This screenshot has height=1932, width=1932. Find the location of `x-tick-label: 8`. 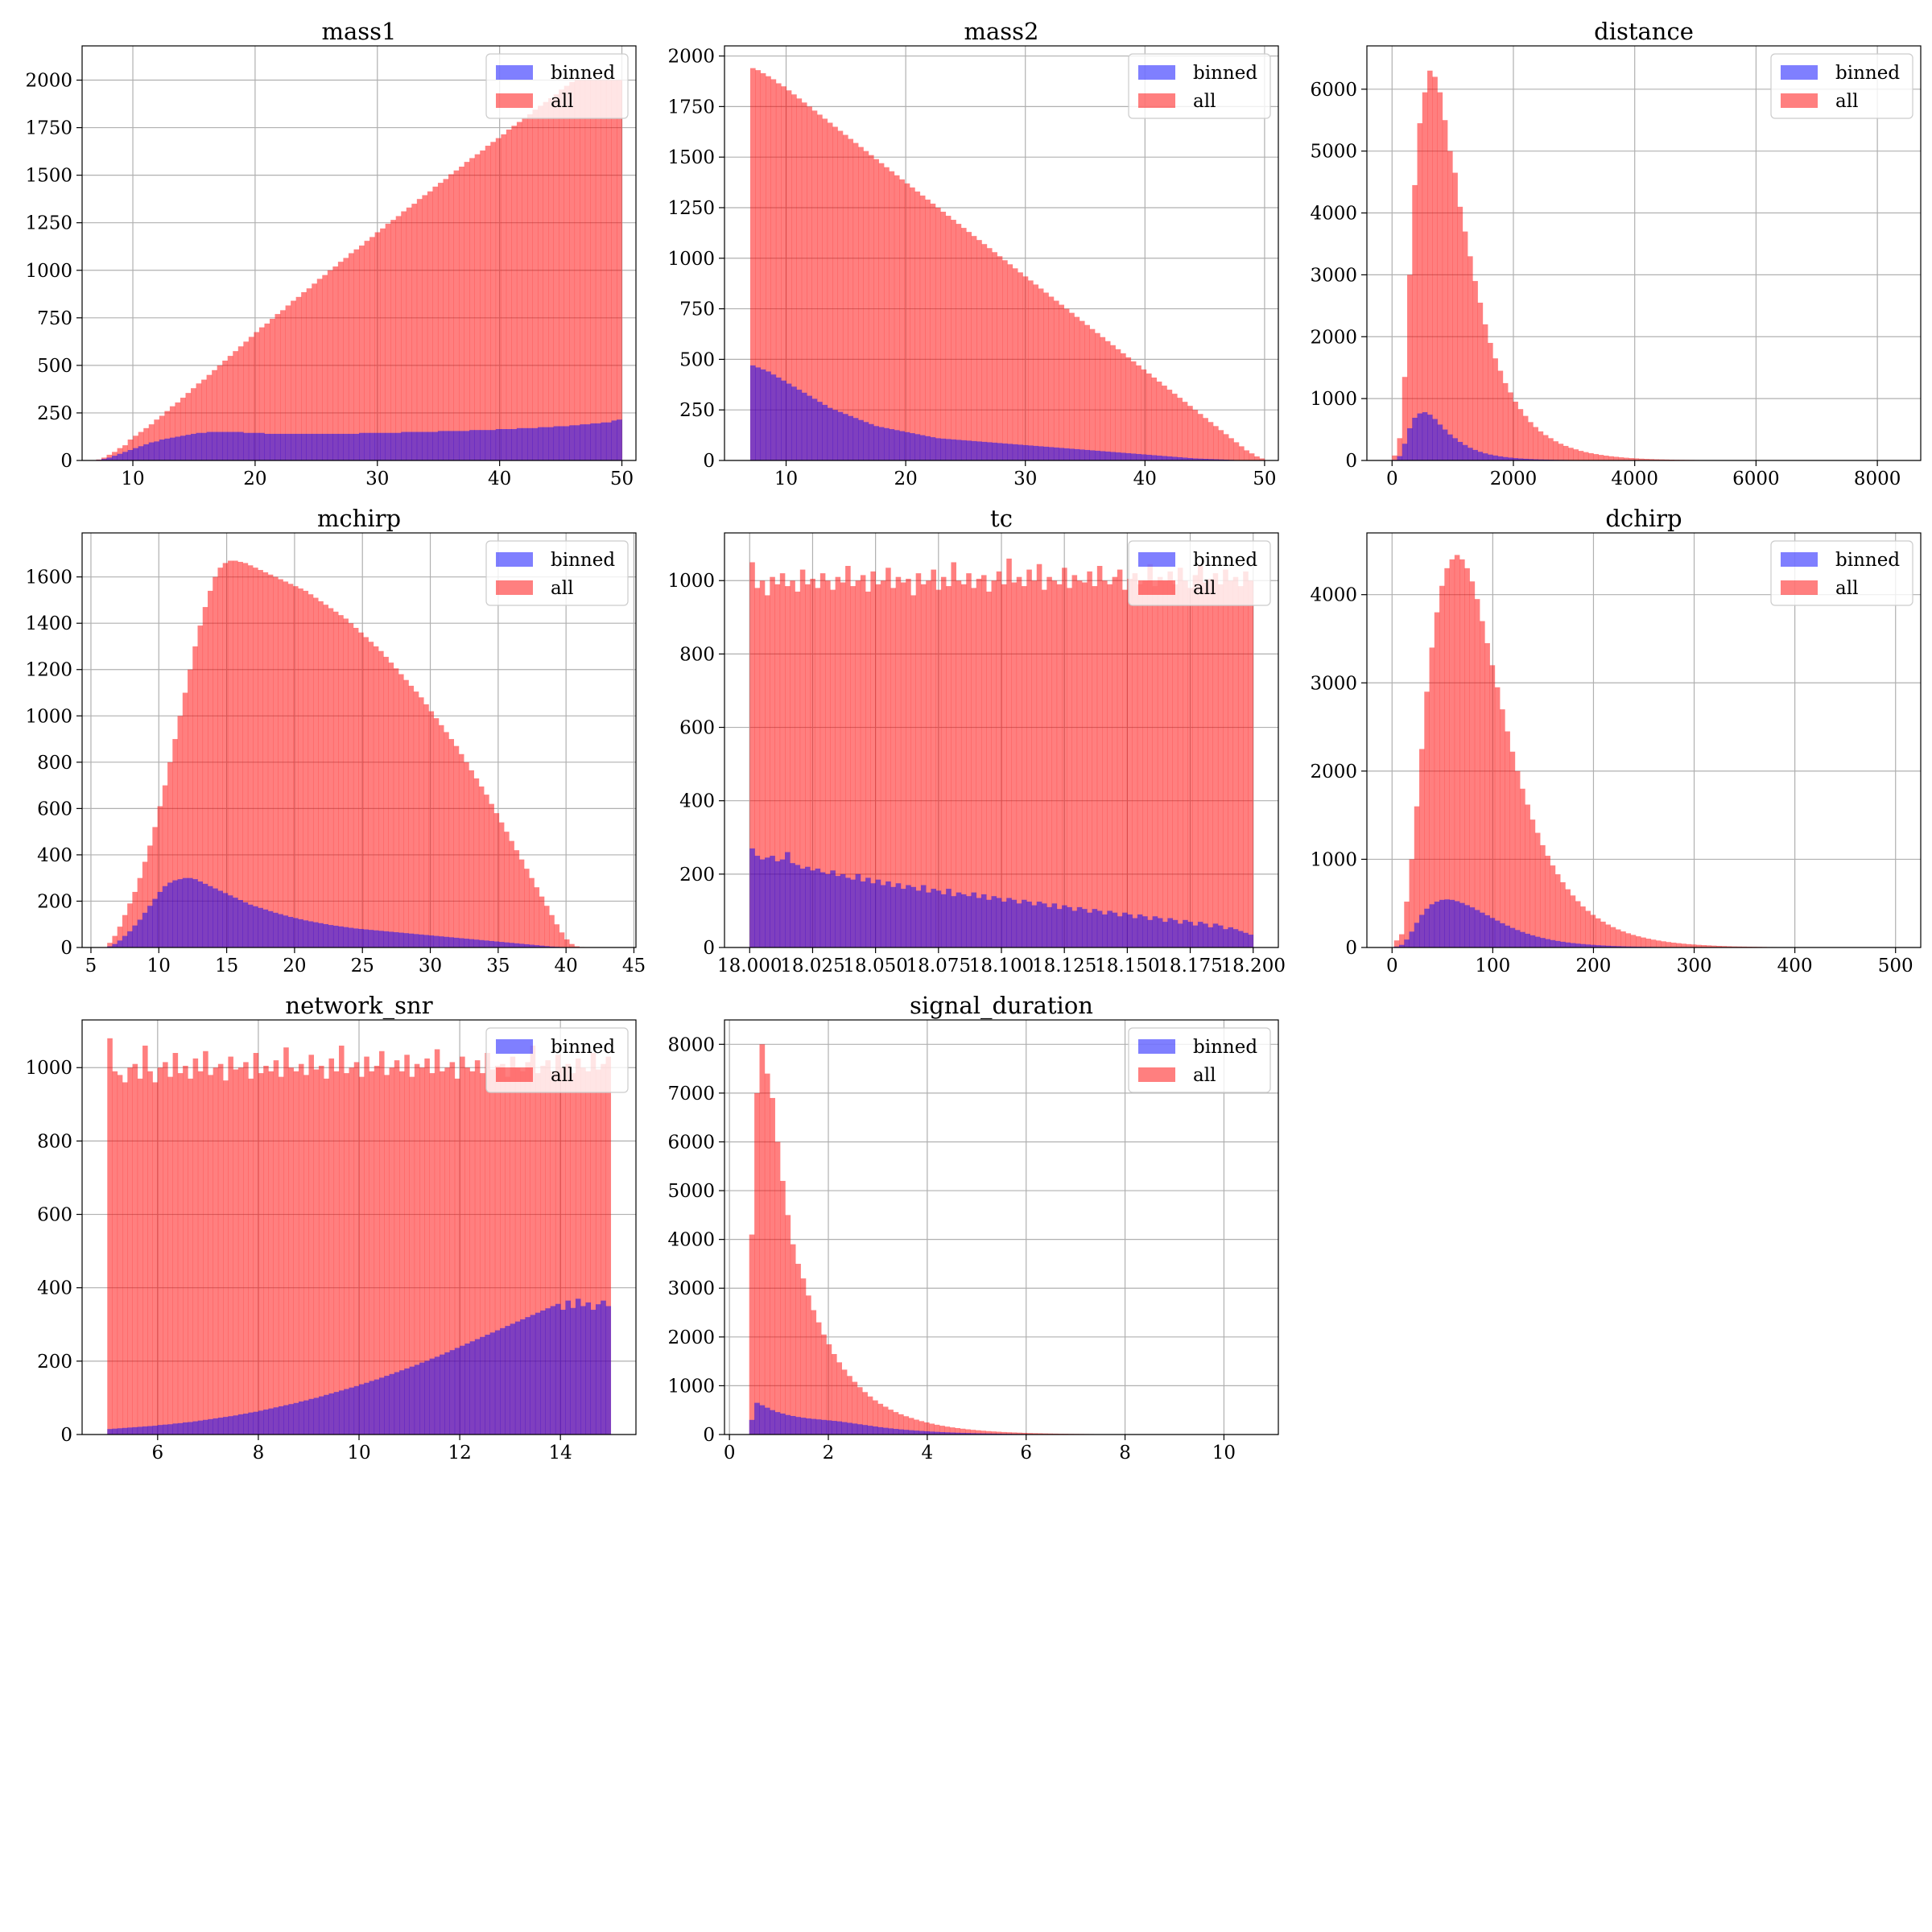

x-tick-label: 8 is located at coordinates (259, 1453).